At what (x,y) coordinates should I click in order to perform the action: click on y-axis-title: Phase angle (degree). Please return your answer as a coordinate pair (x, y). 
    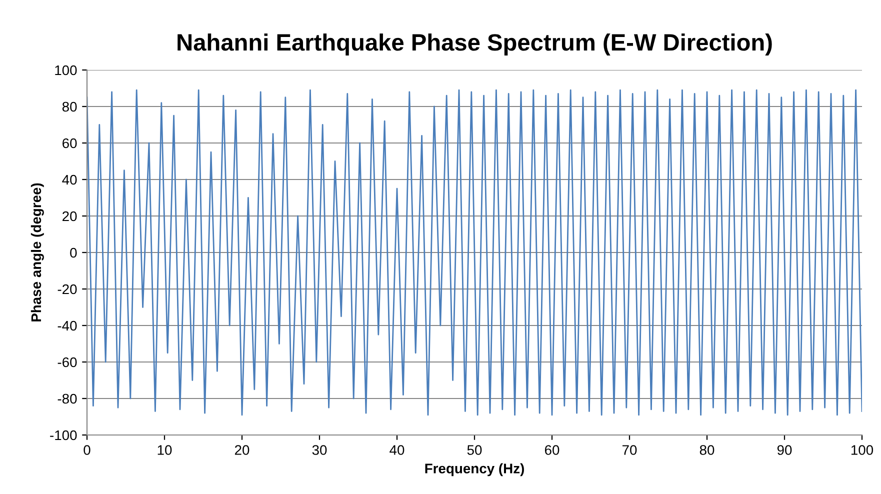
    Looking at the image, I should click on (37, 252).